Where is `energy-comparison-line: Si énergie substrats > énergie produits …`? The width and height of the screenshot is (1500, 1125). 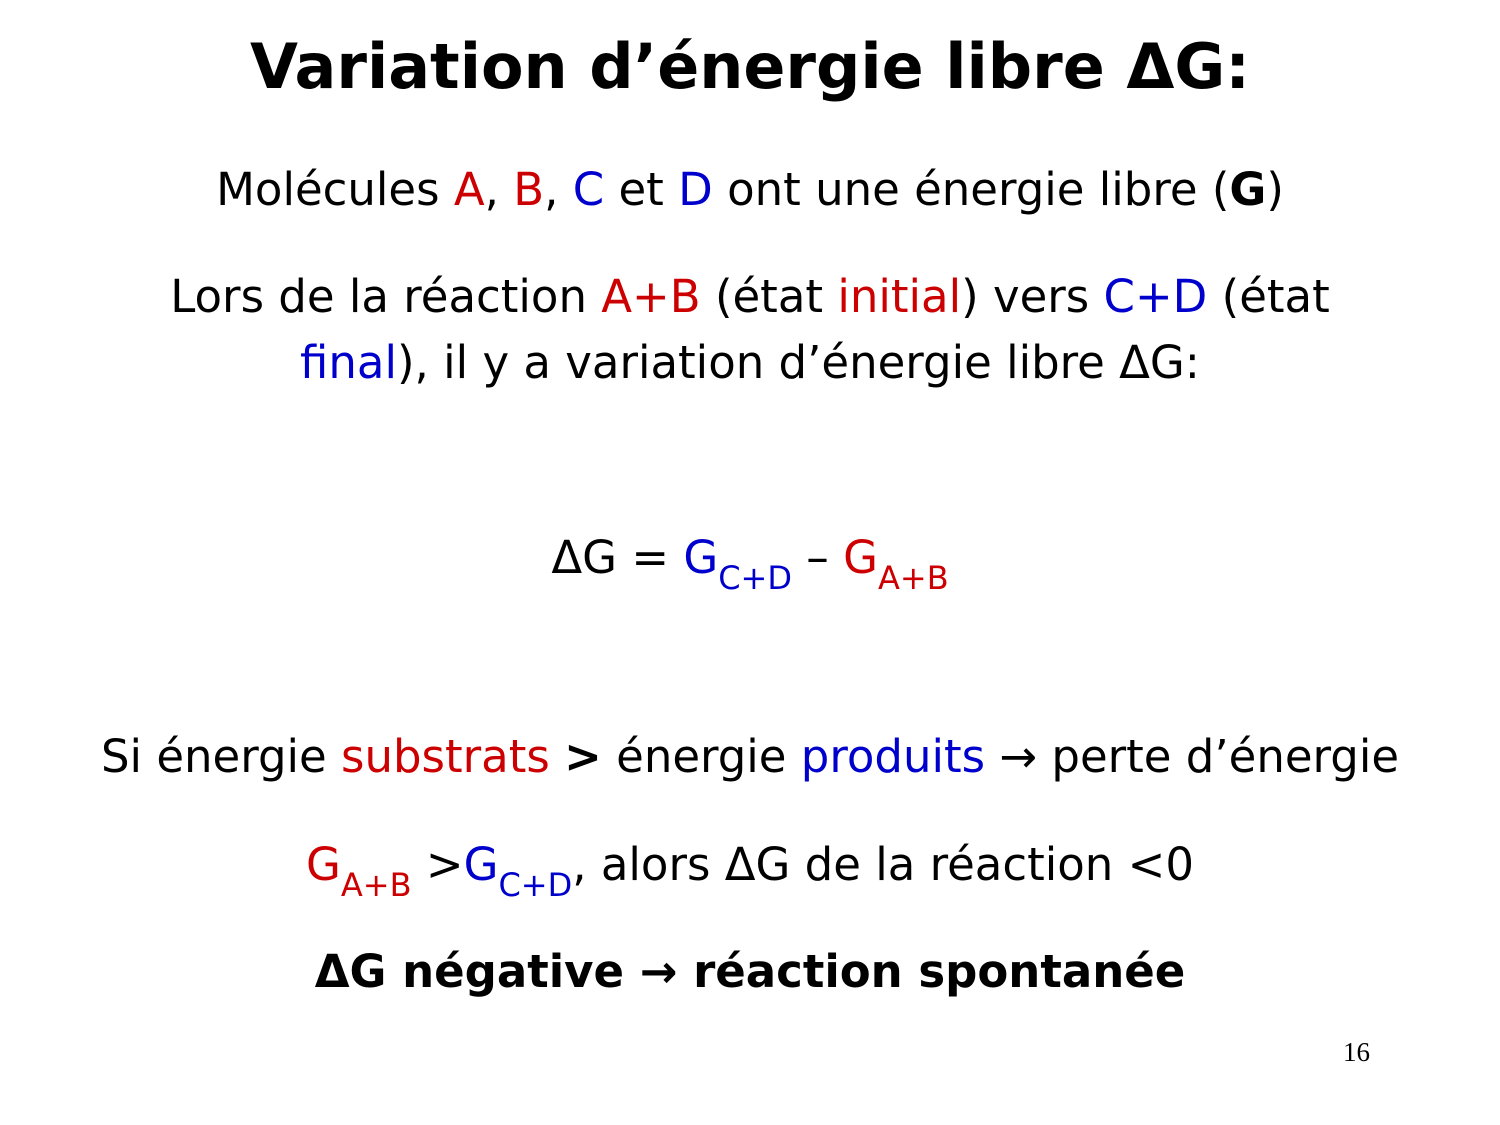
energy-comparison-line: Si énergie substrats > énergie produits … is located at coordinates (750, 757).